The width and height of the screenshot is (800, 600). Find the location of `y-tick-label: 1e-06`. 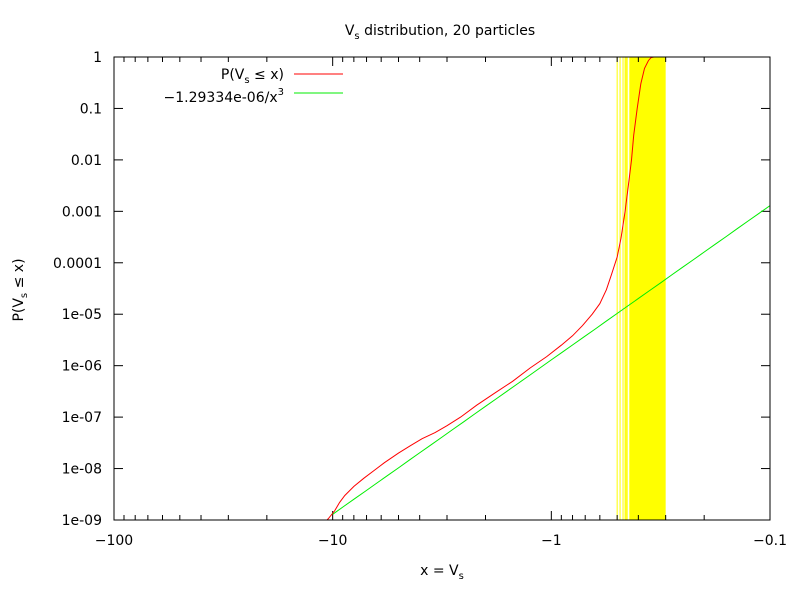

y-tick-label: 1e-06 is located at coordinates (82, 367).